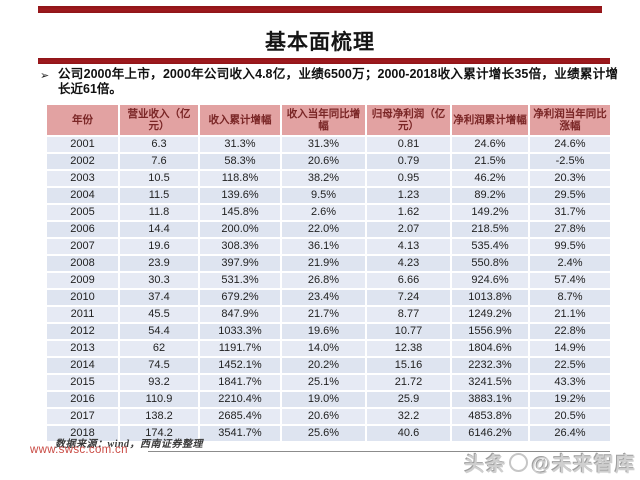  I want to click on column-header: 归母净利润（亿元）, so click(408, 120).